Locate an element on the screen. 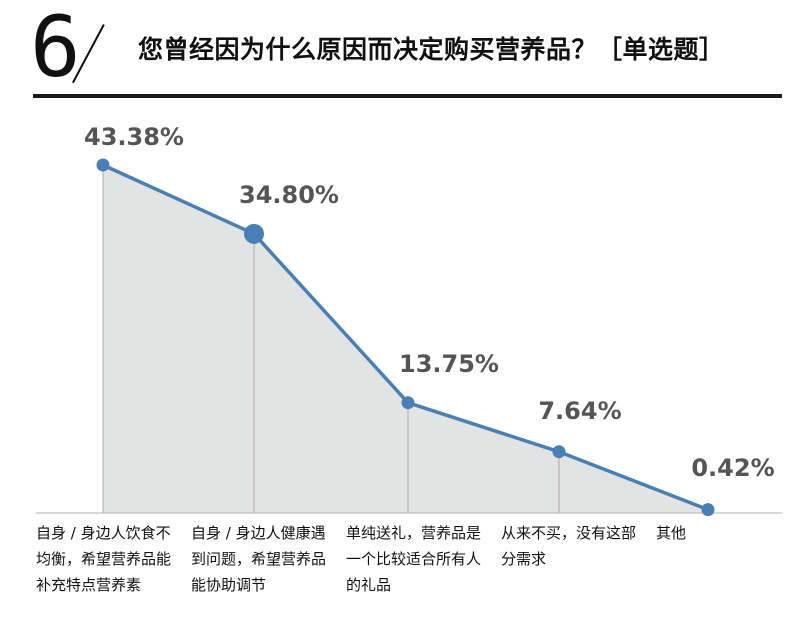  x-tick-label-3: 从来不买，没有这部分需求 is located at coordinates (569, 546).